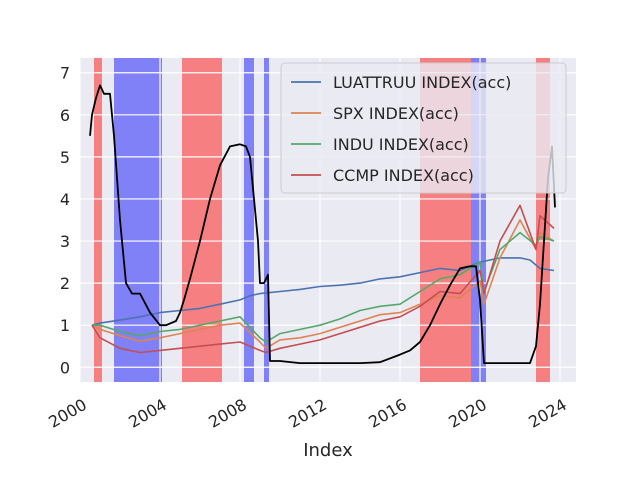 This screenshot has height=480, width=640. I want to click on x-tick-label: 2008, so click(227, 413).